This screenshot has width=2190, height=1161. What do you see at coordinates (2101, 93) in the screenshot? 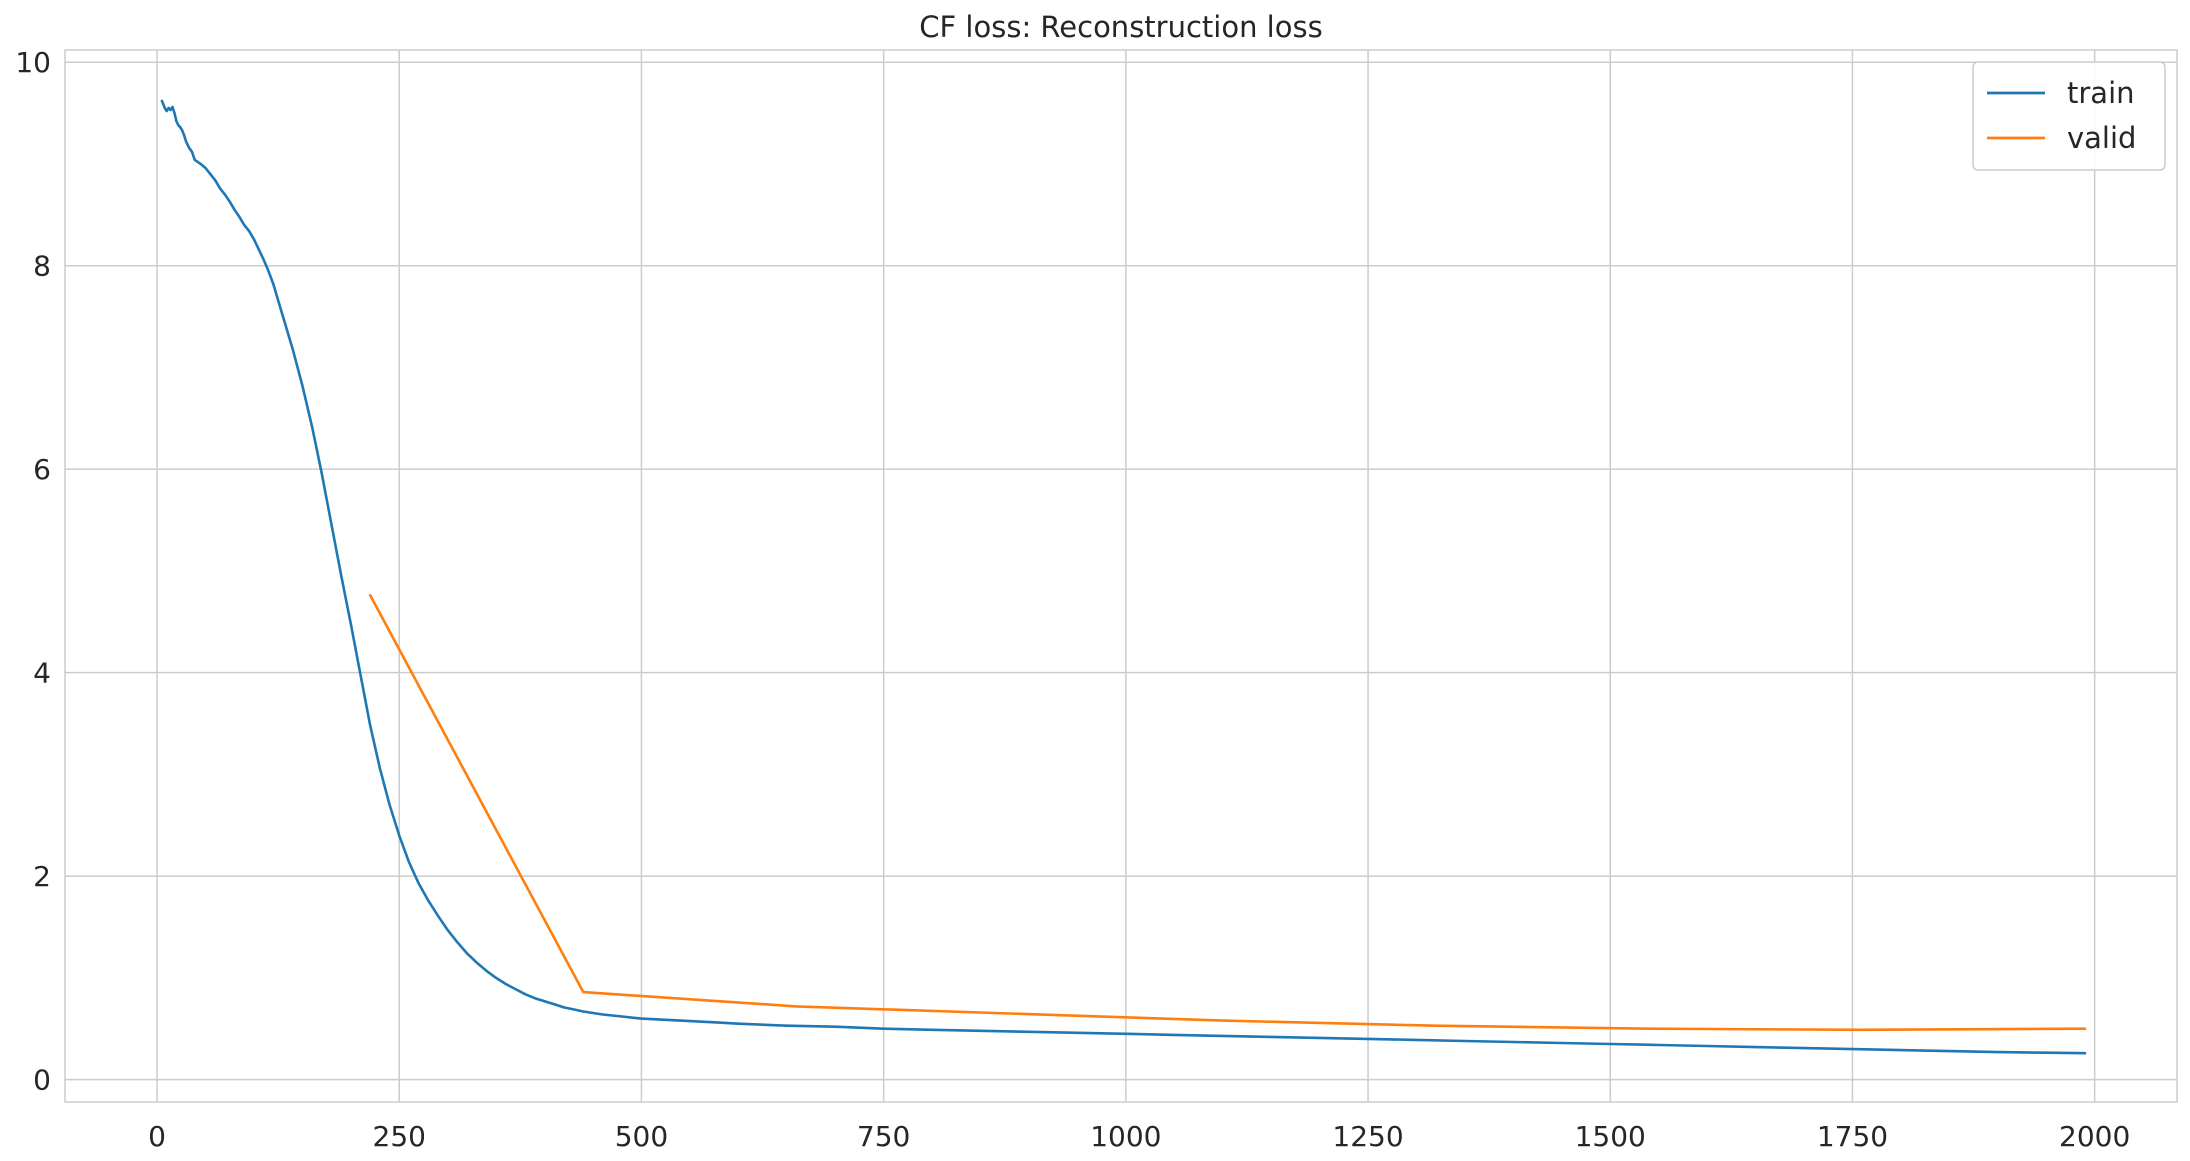
I see `legend-label-train: train` at bounding box center [2101, 93].